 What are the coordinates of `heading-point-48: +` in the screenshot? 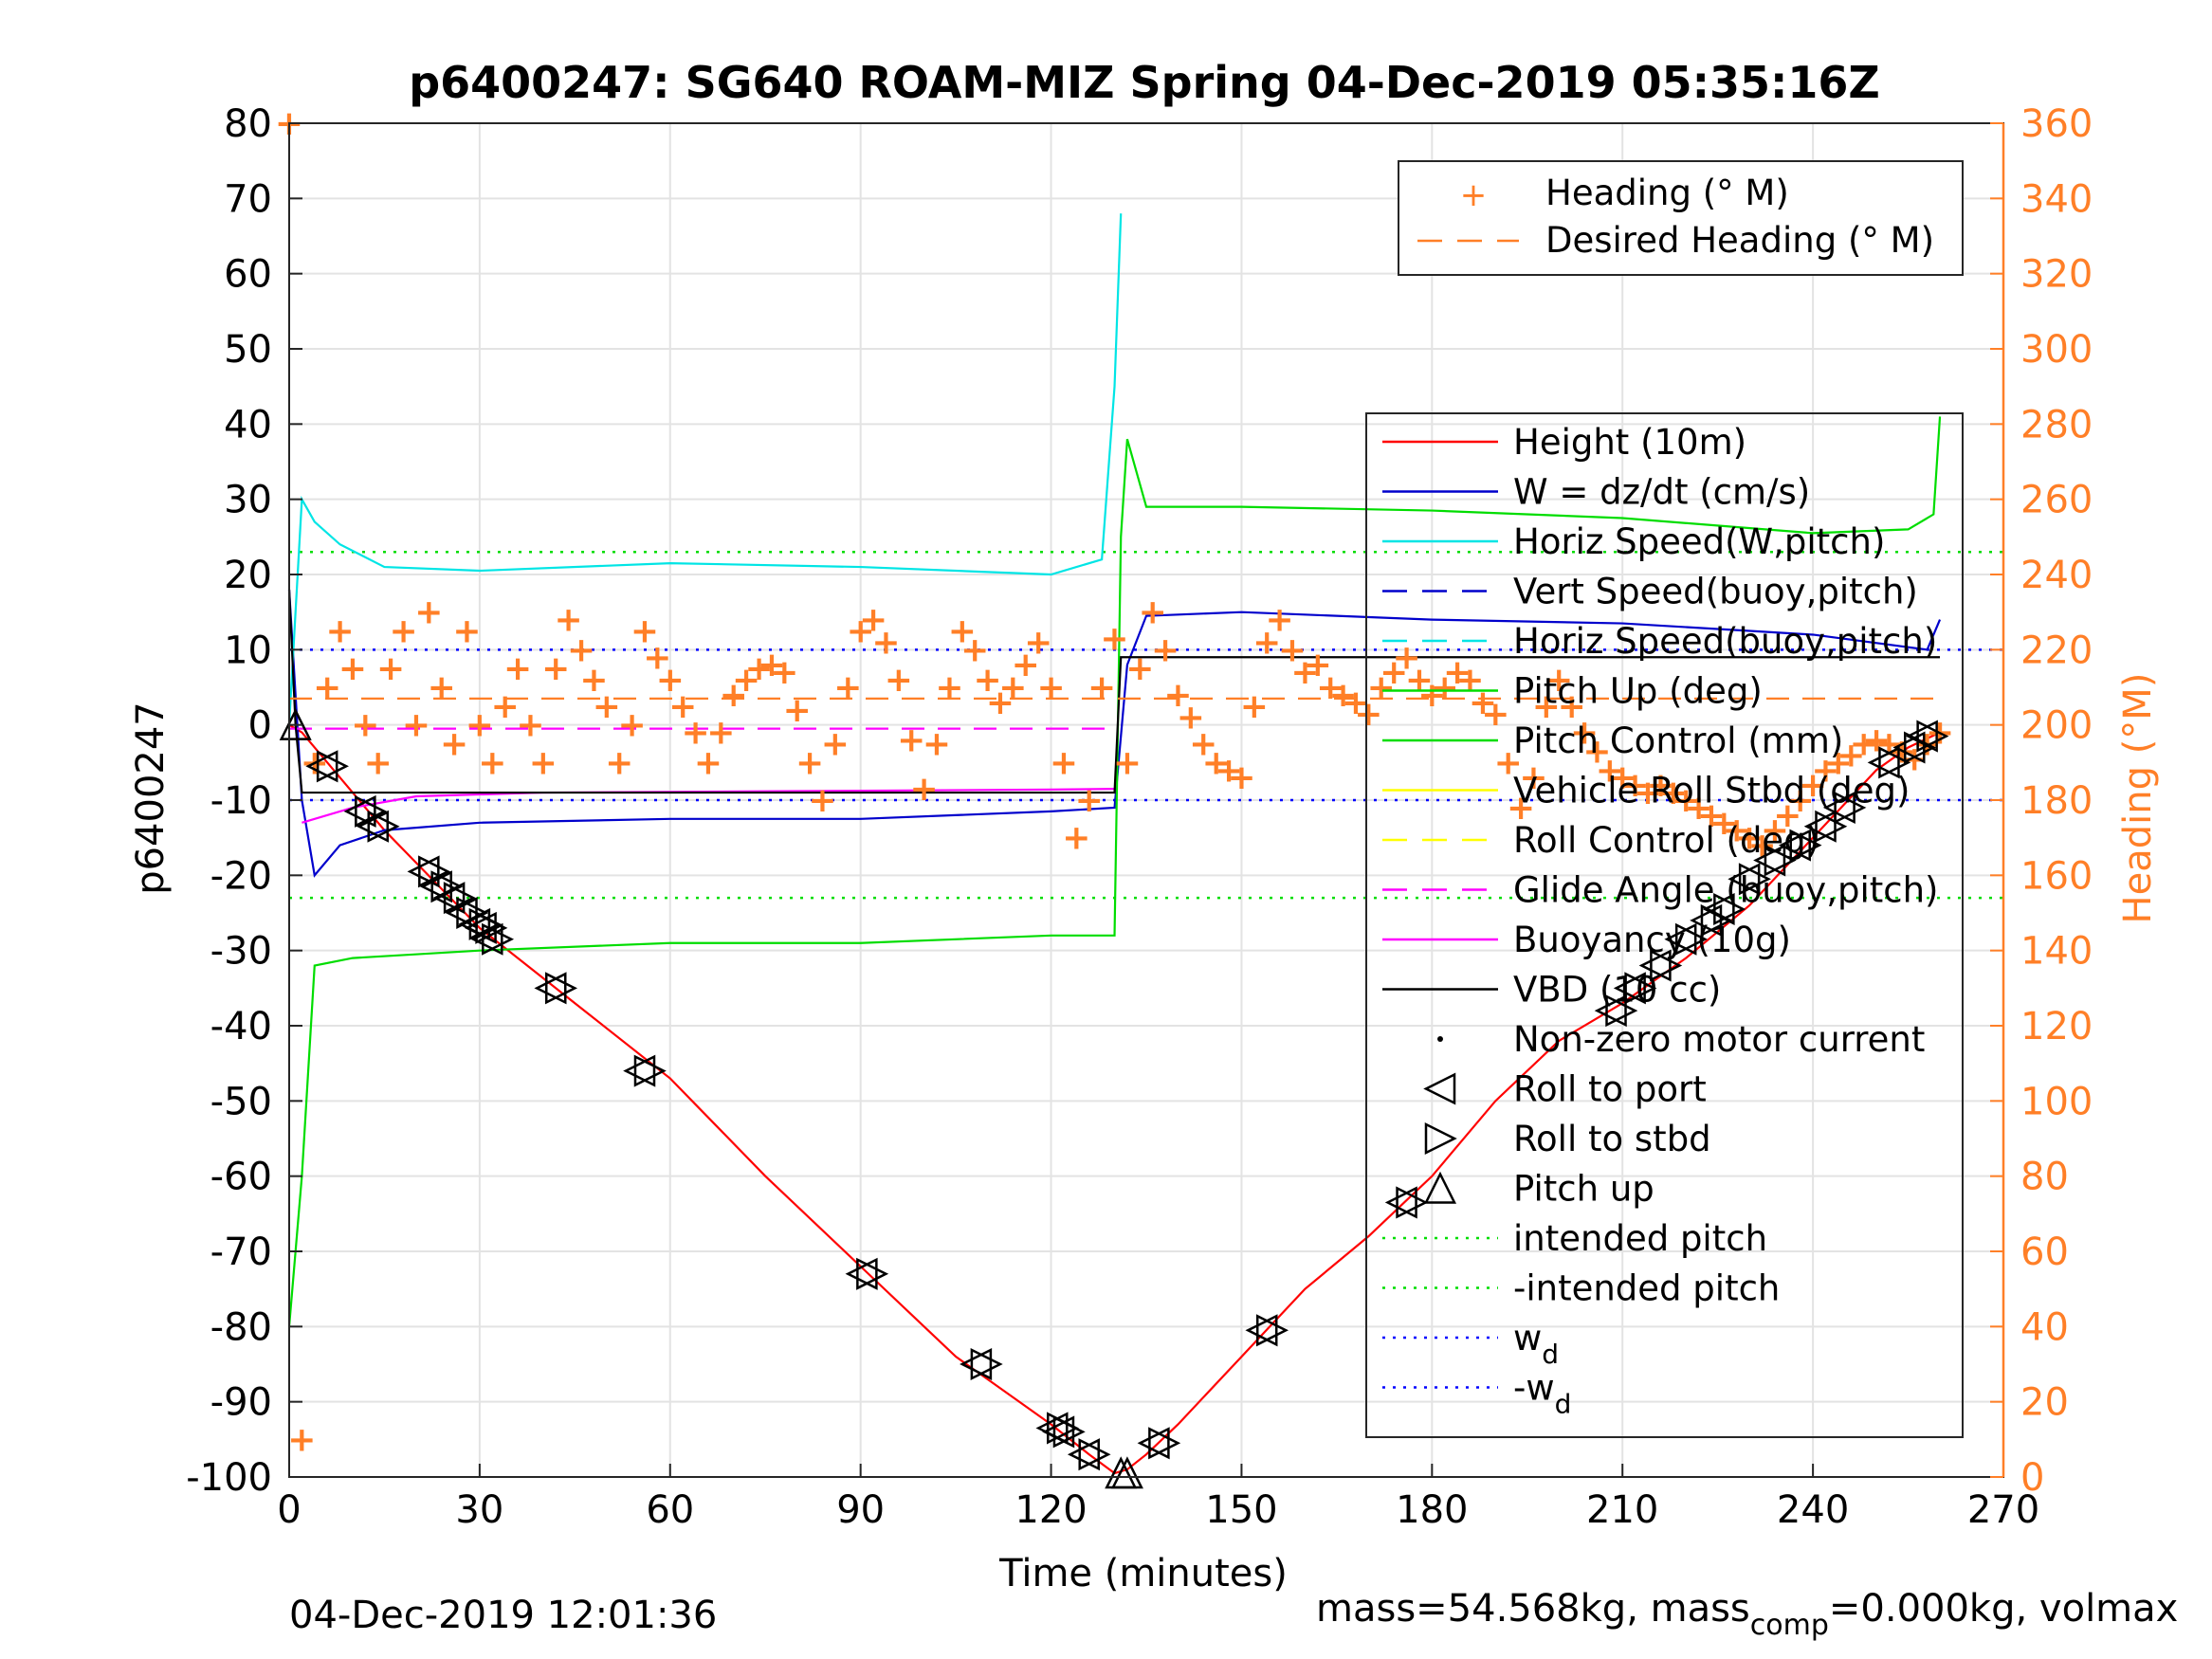 It's located at (899, 680).